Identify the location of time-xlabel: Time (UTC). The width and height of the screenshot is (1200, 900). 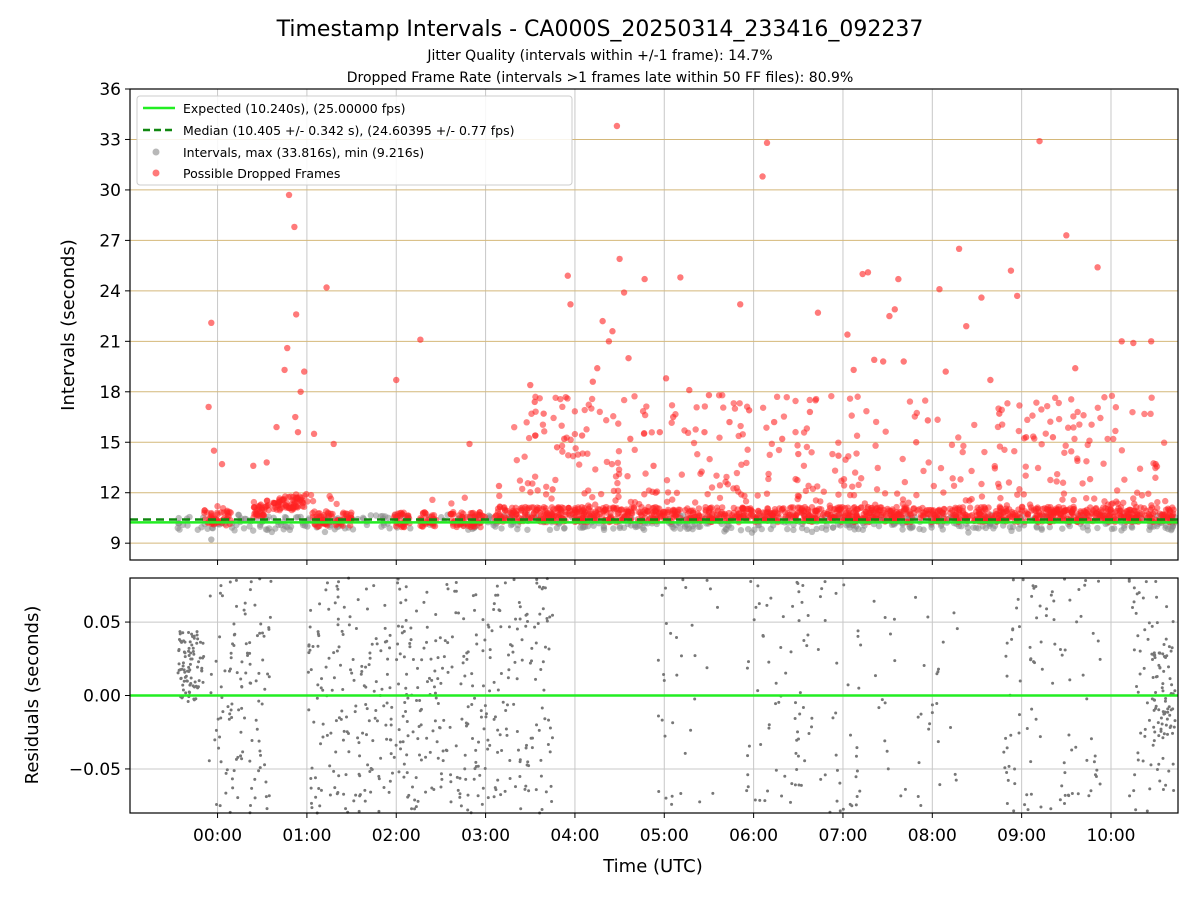
(652, 866).